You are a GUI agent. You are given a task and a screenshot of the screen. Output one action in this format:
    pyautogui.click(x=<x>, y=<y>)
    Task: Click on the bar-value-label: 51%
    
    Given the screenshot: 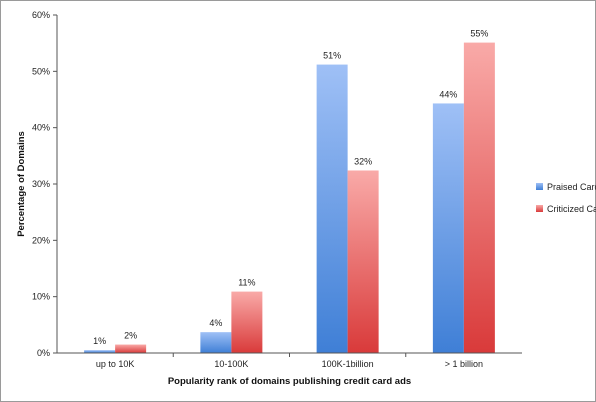 What is the action you would take?
    pyautogui.click(x=332, y=56)
    